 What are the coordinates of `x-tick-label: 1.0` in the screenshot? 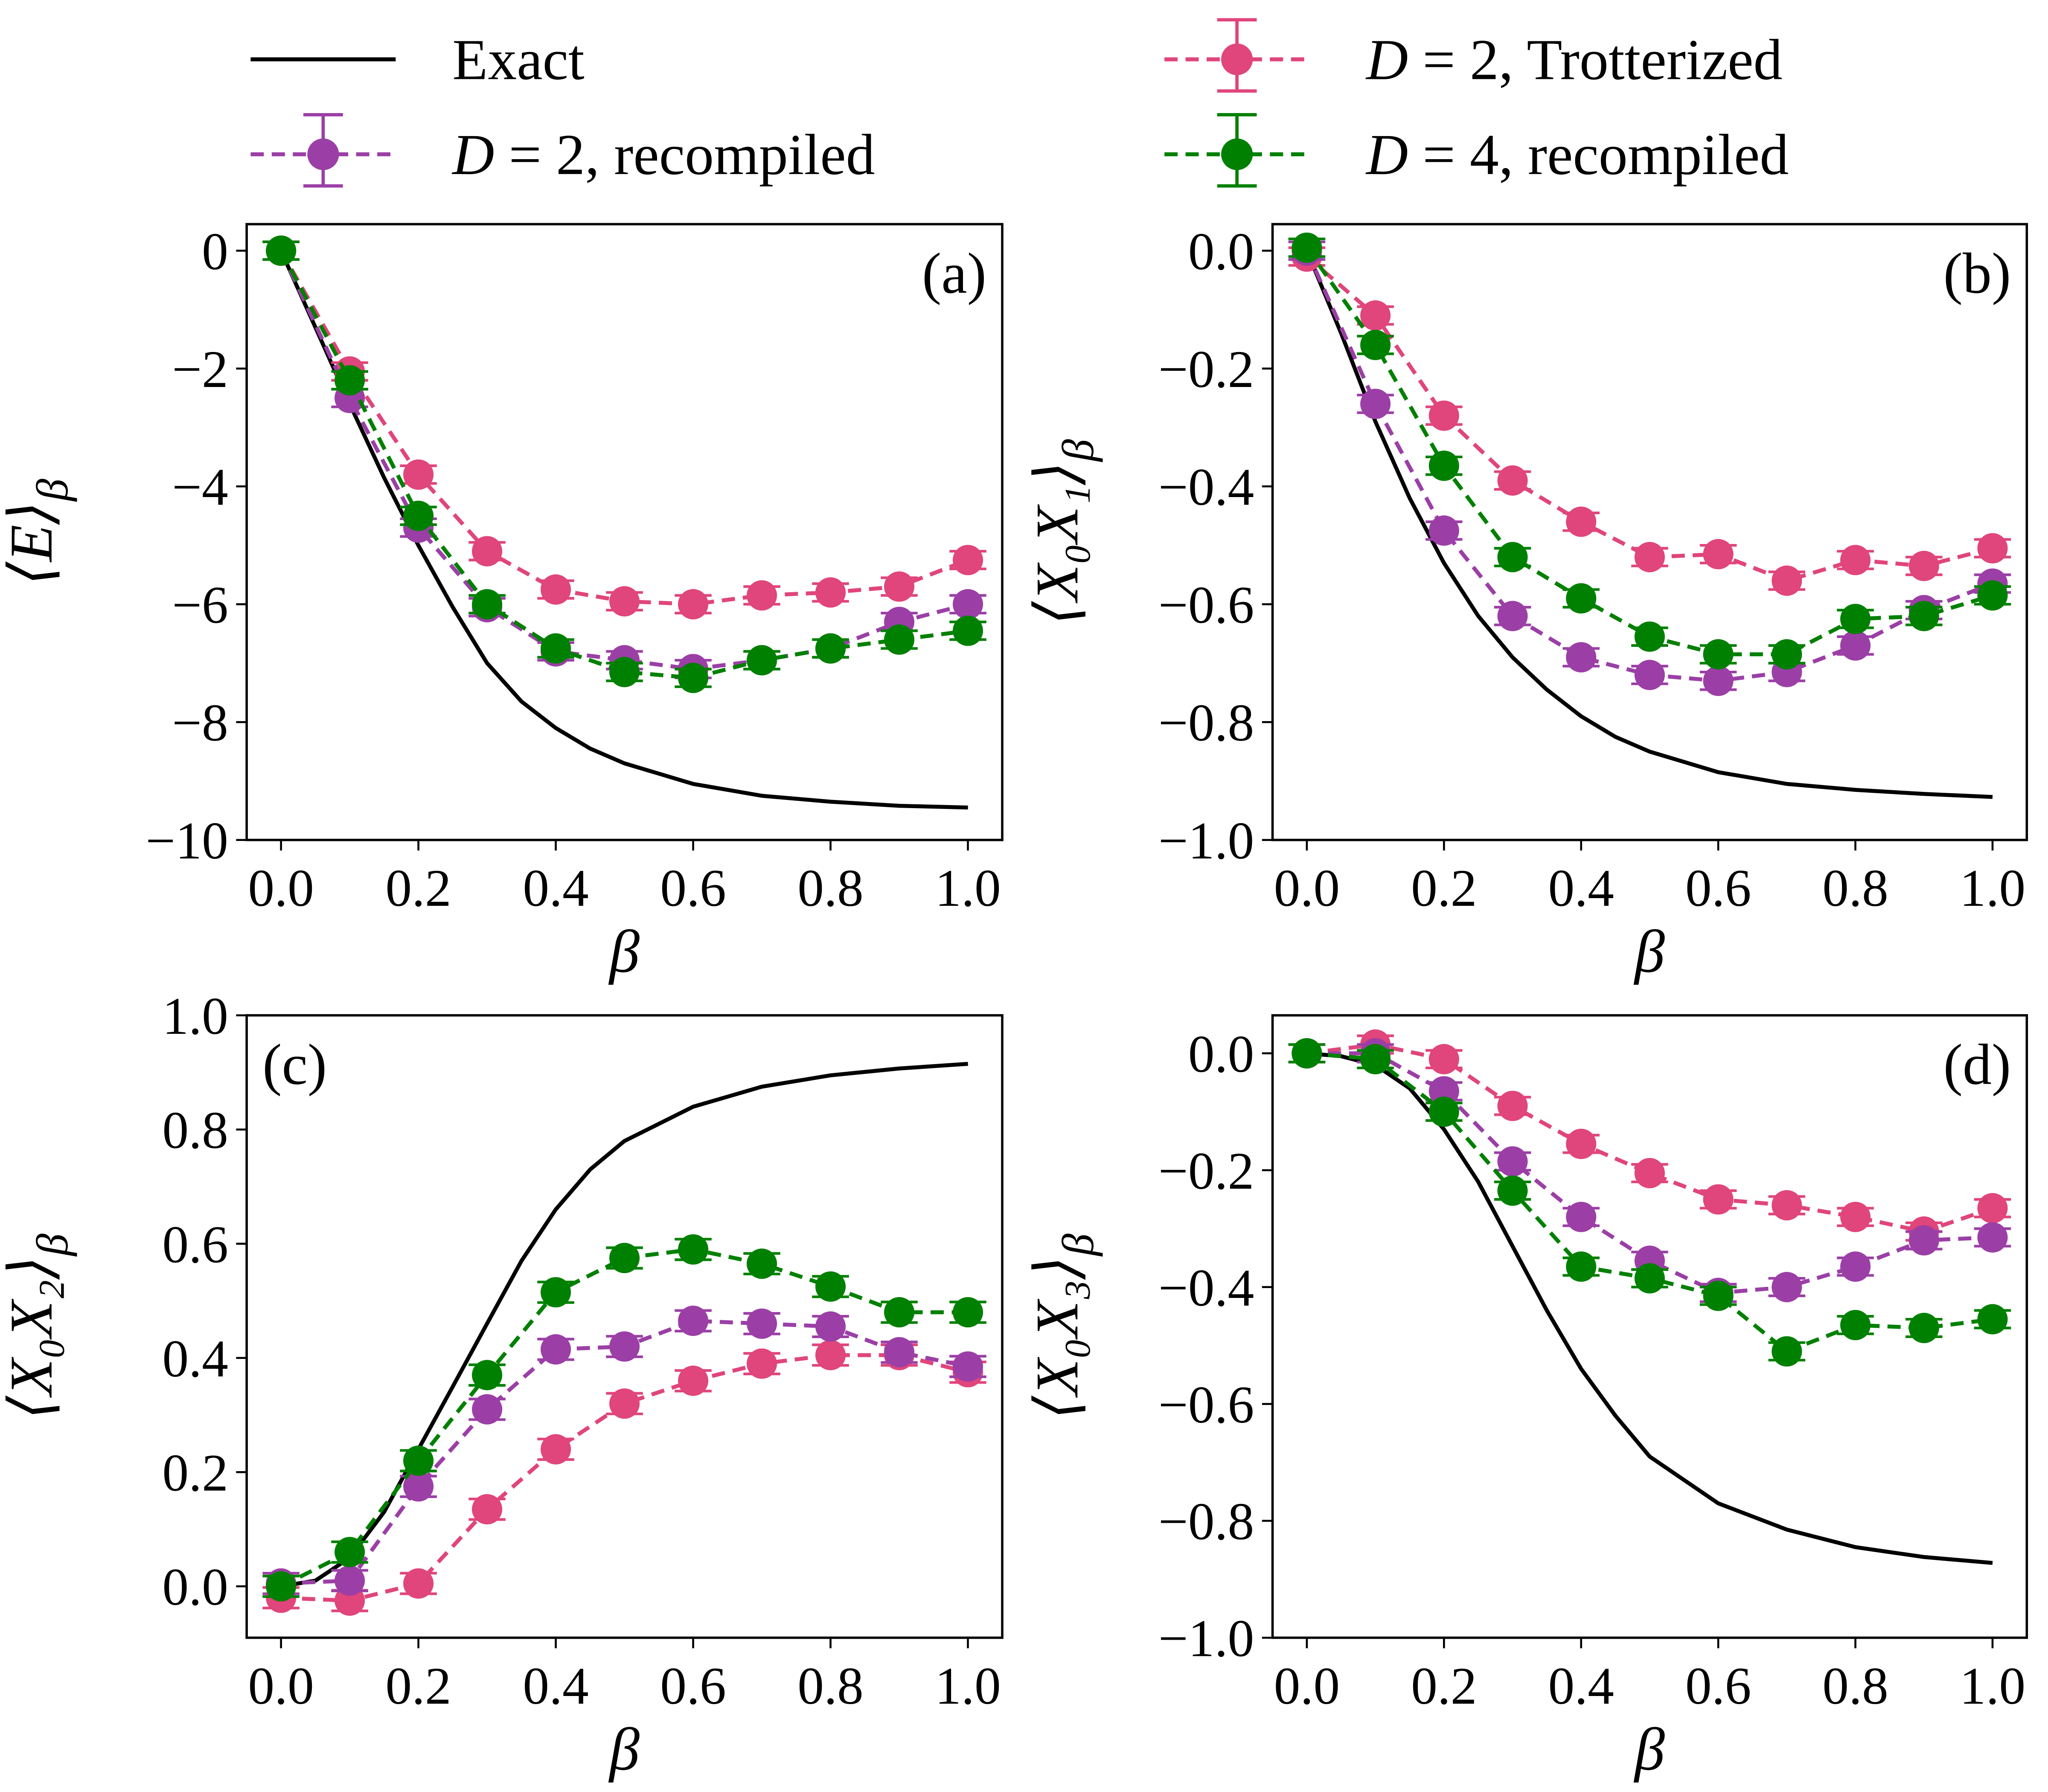 It's located at (968, 888).